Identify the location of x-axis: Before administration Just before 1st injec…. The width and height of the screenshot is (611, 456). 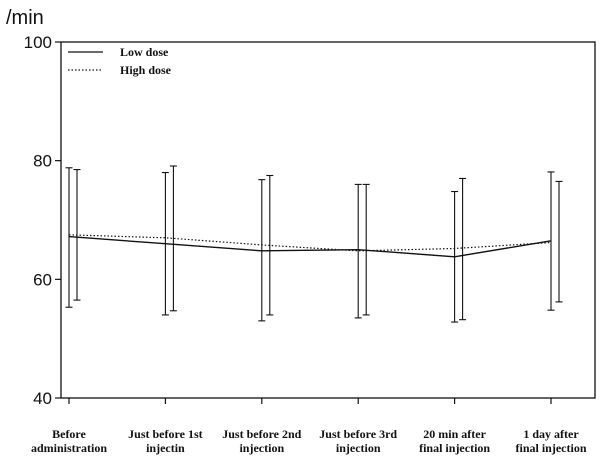
(309, 426).